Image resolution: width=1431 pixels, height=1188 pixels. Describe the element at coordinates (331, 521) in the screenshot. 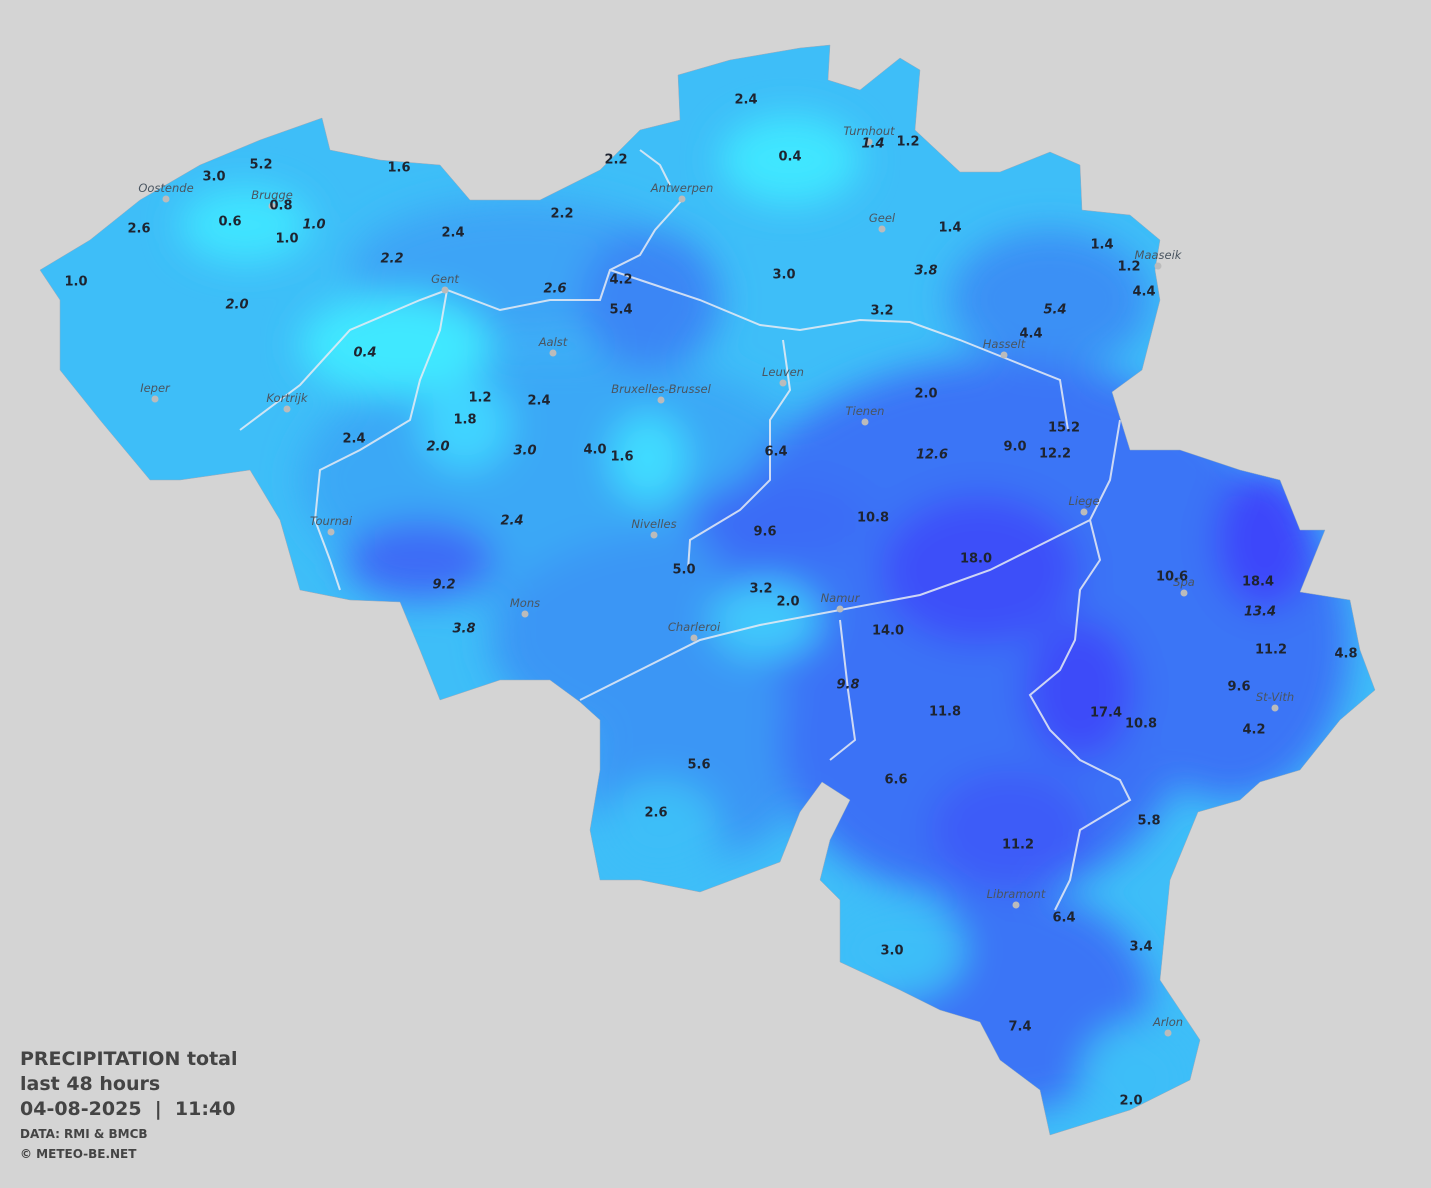

I see `city-label: Tournai` at that location.